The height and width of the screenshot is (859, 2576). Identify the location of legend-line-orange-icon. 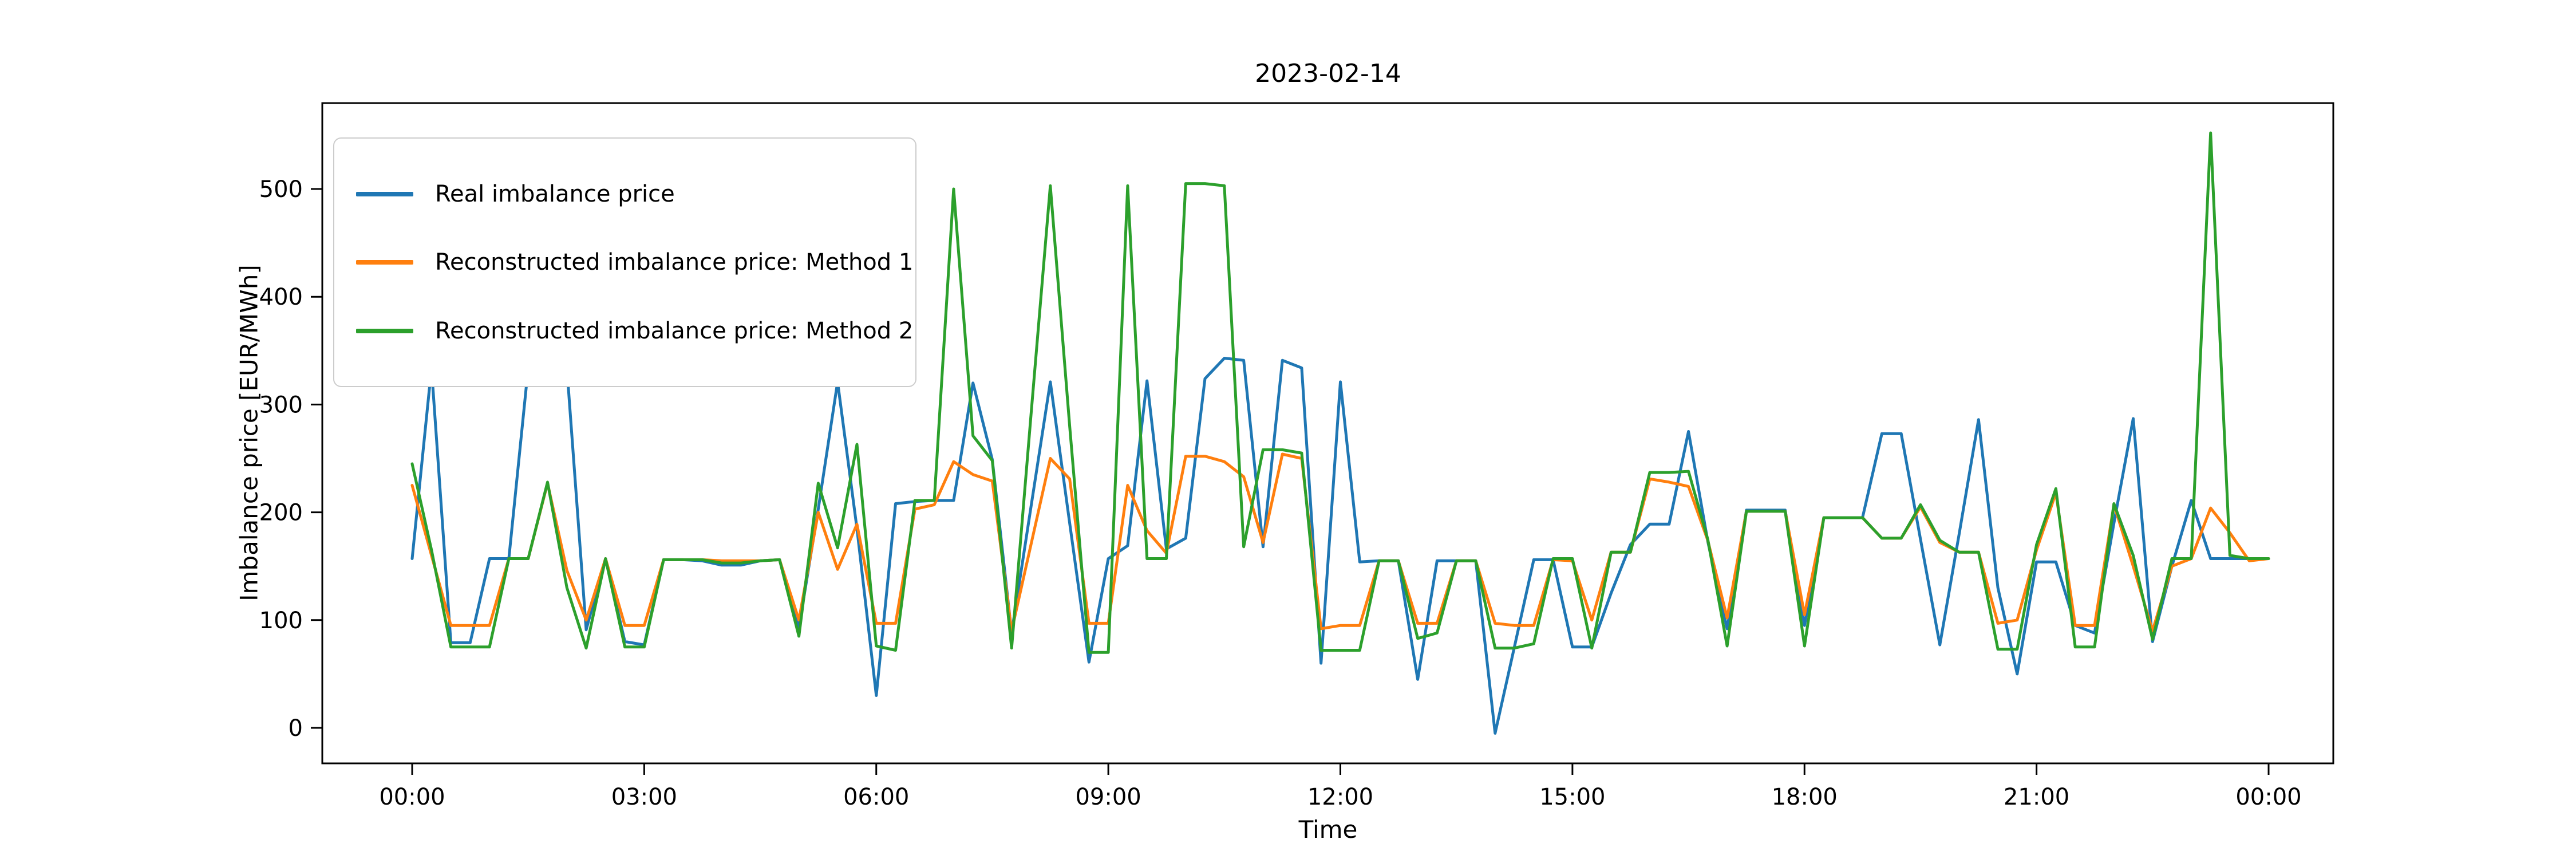
(384, 262).